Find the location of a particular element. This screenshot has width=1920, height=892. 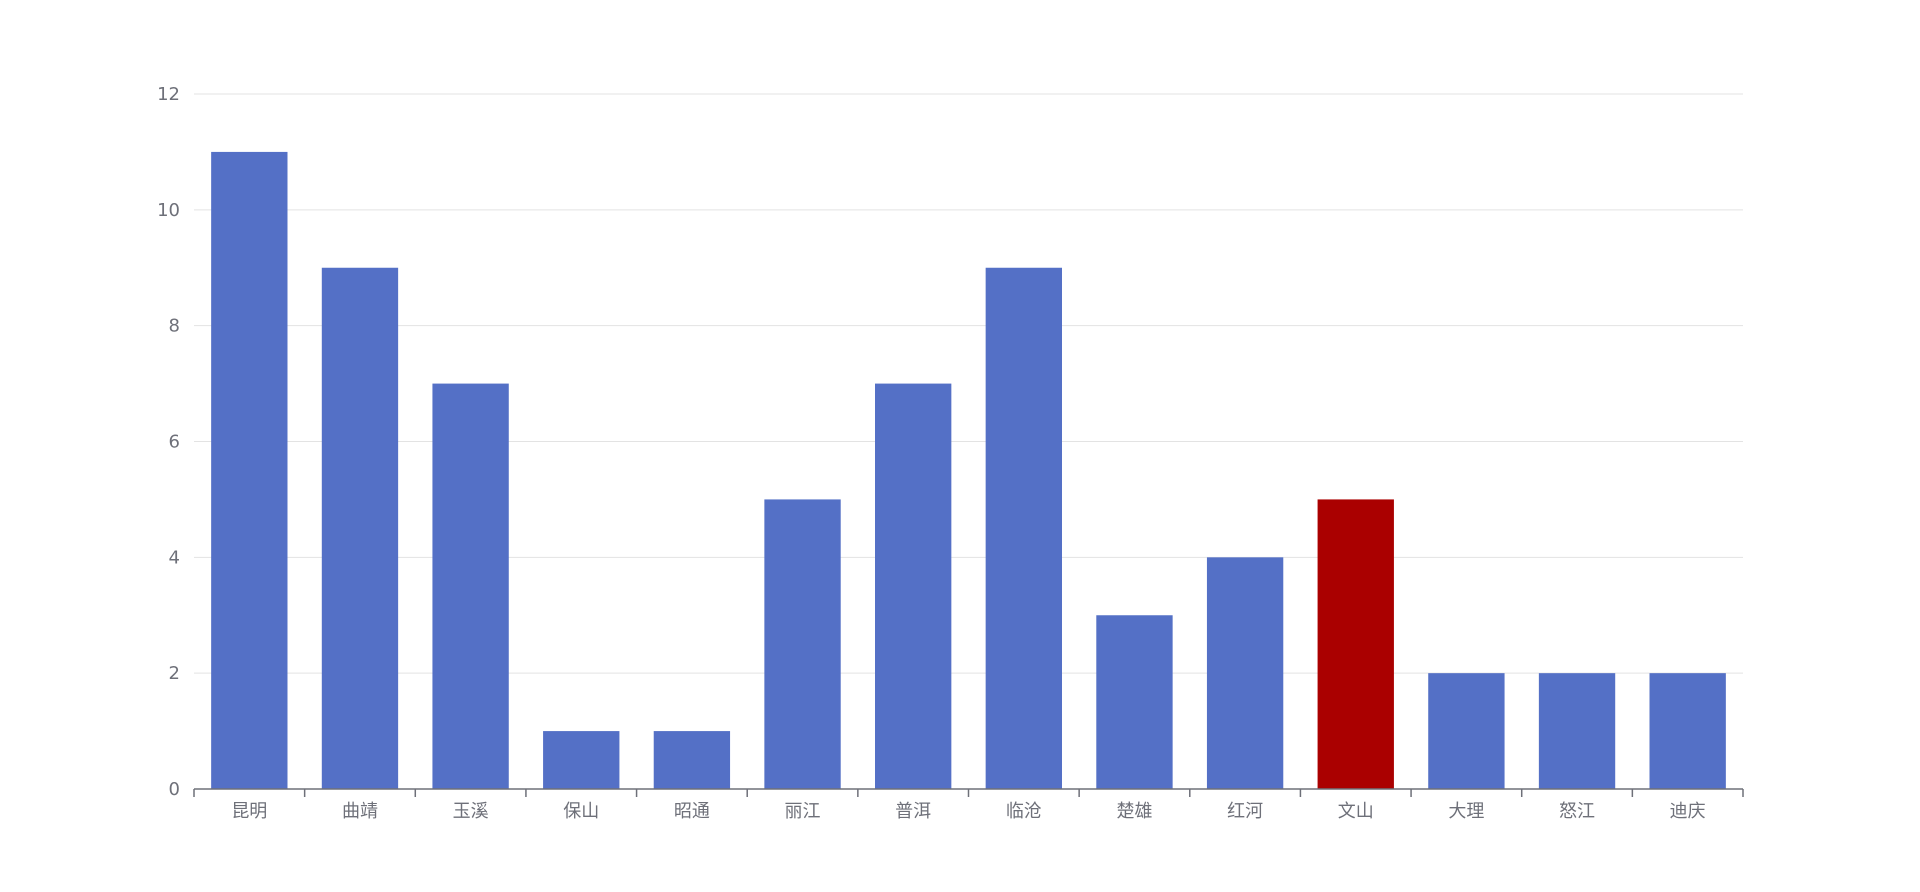

y-tick-label: 12 is located at coordinates (168, 94).